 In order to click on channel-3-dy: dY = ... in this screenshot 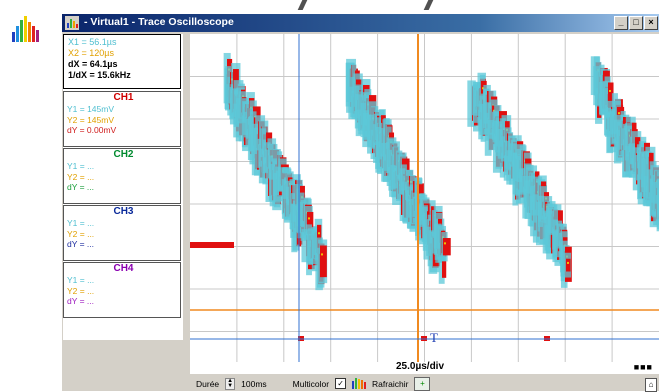, I will do `click(81, 244)`.